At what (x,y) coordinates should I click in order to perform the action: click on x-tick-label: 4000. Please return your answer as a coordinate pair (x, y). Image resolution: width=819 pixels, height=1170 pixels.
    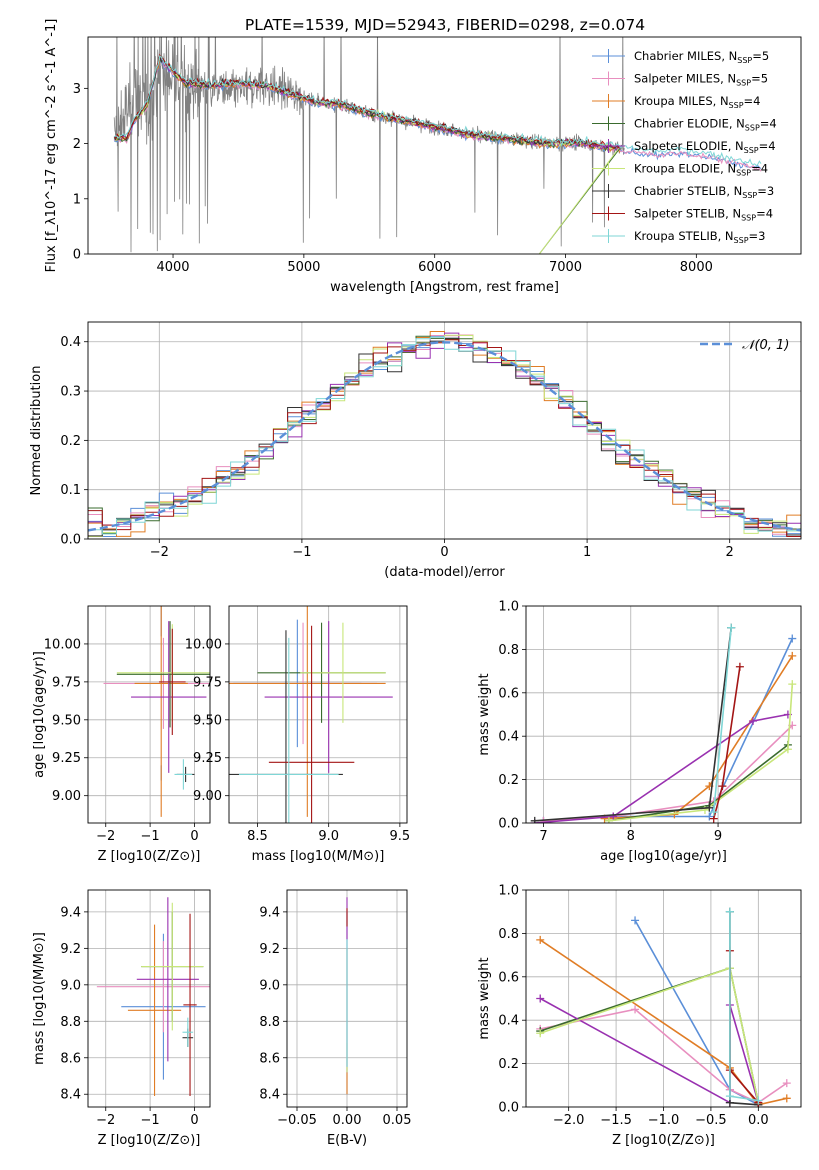
    Looking at the image, I should click on (172, 267).